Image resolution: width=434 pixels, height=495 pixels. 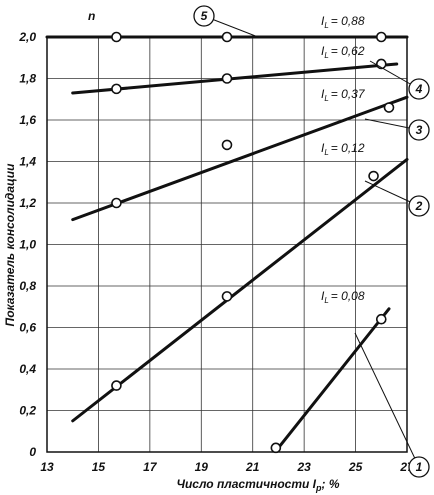 What do you see at coordinates (27, 328) in the screenshot?
I see `y-tick-label: 0,6` at bounding box center [27, 328].